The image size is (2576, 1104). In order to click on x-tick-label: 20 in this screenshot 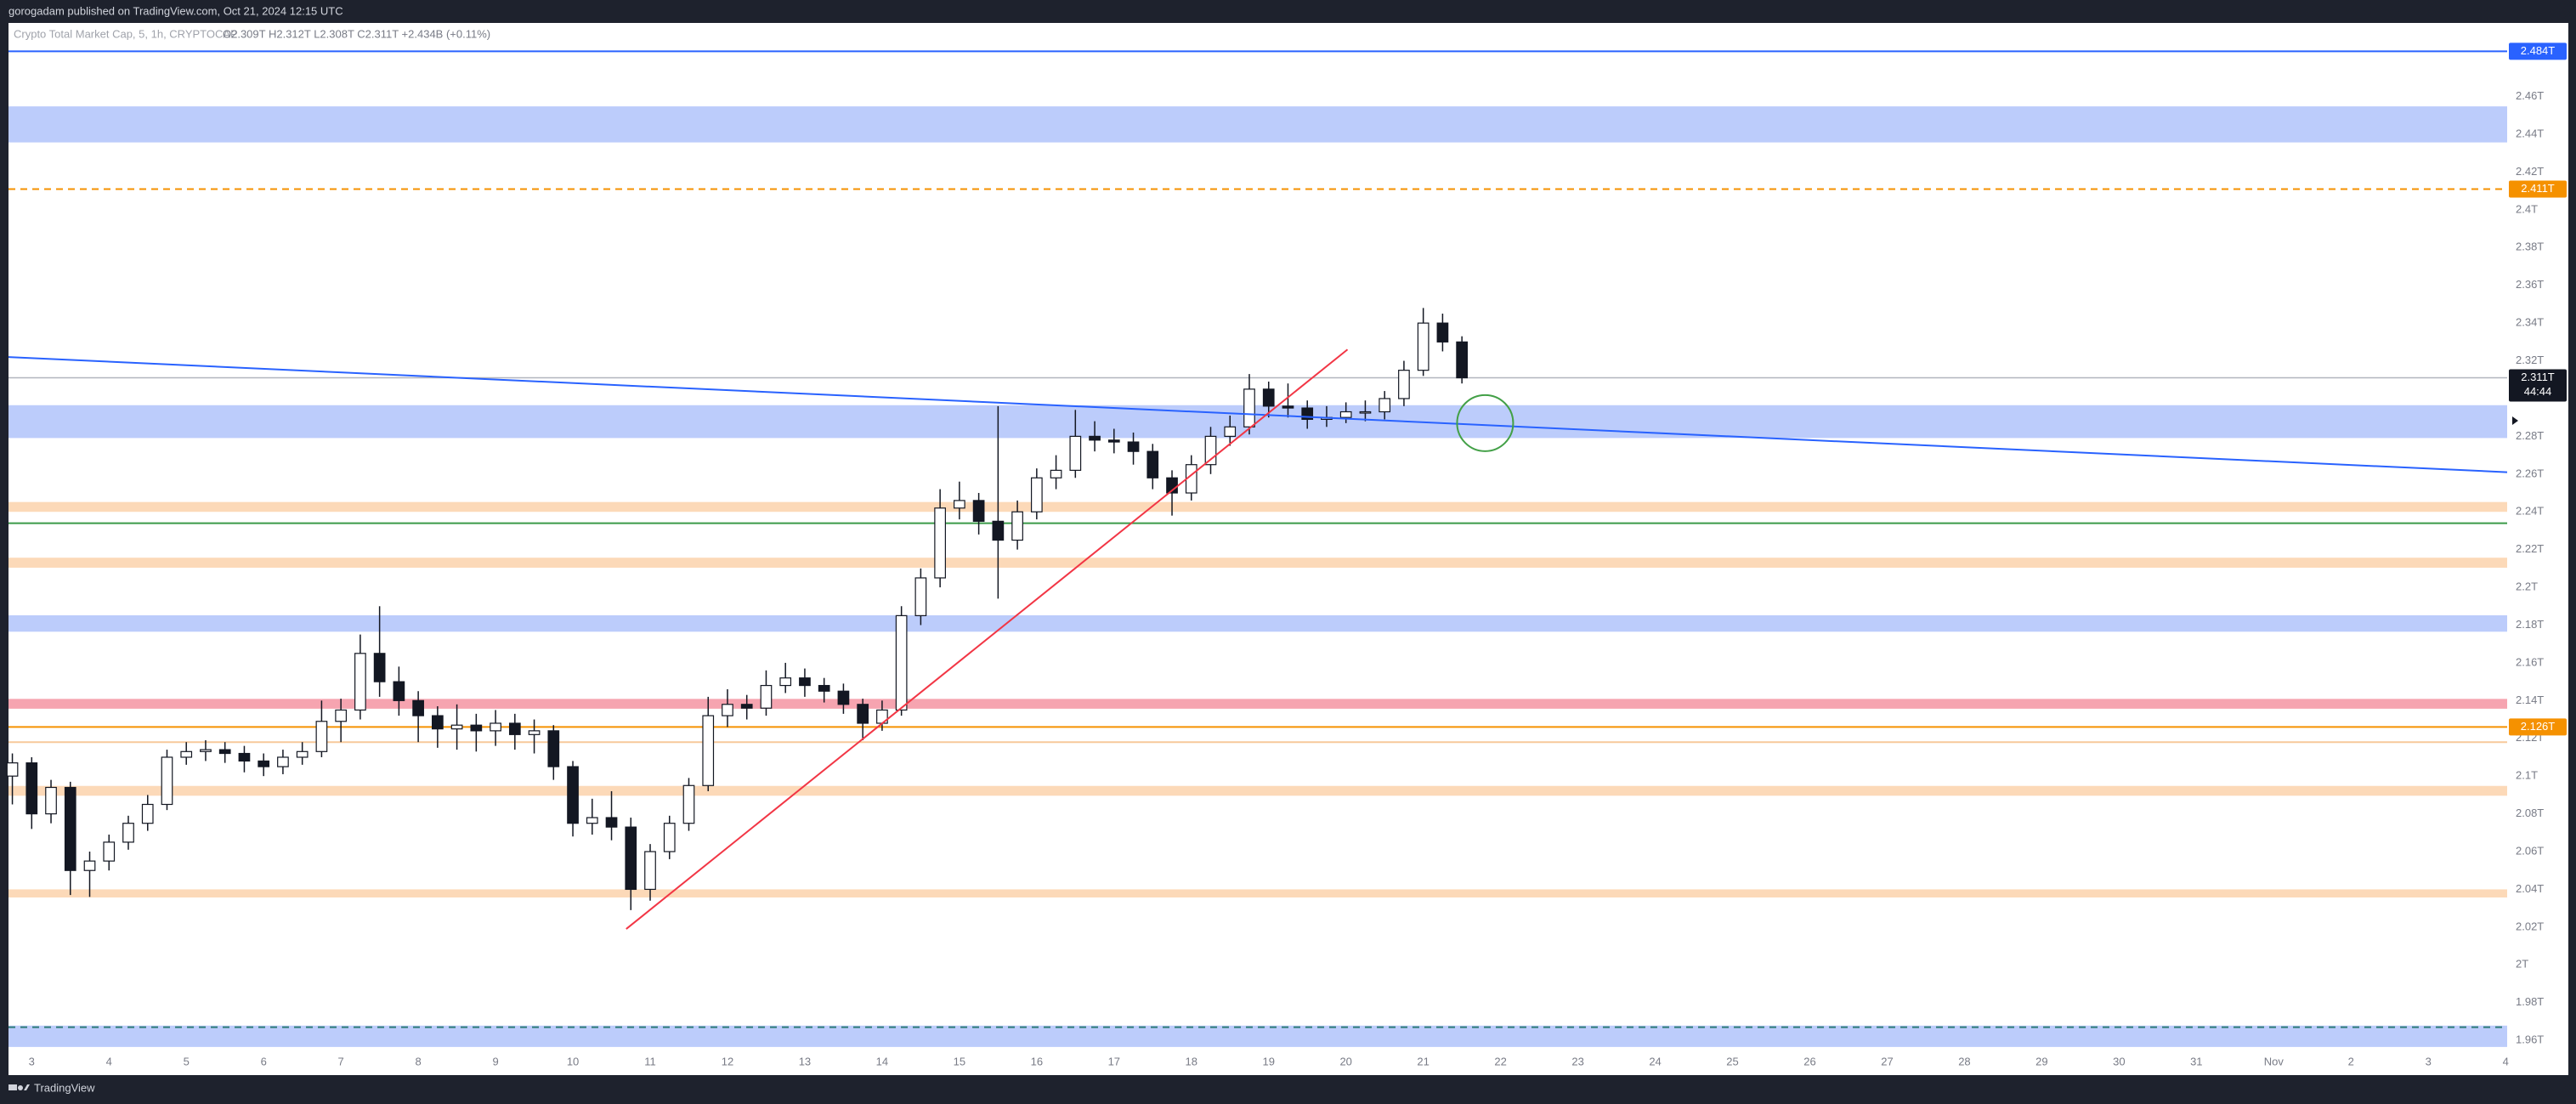, I will do `click(1345, 1061)`.